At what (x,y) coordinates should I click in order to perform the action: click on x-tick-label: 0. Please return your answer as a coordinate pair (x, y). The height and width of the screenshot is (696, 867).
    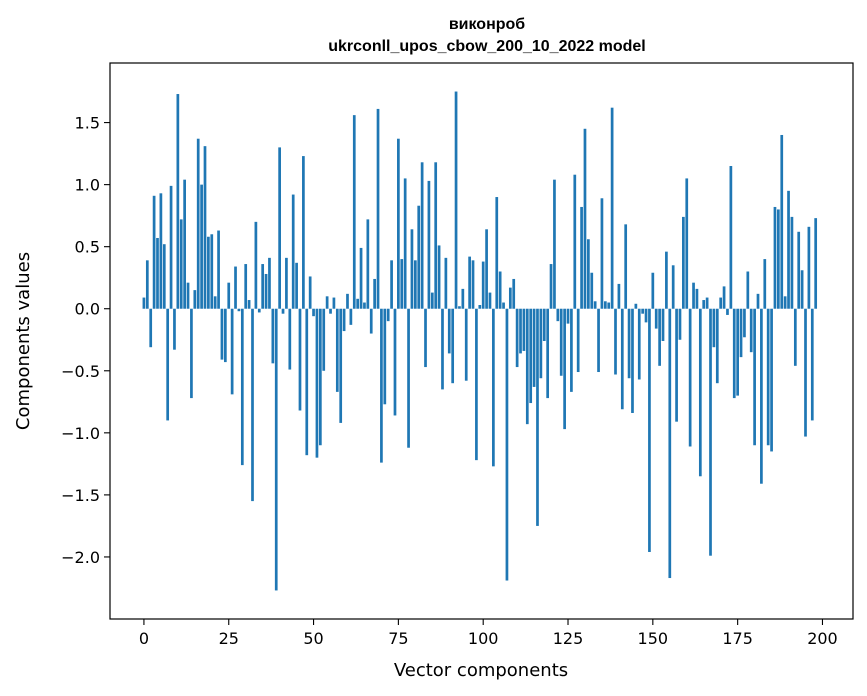
    Looking at the image, I should click on (144, 638).